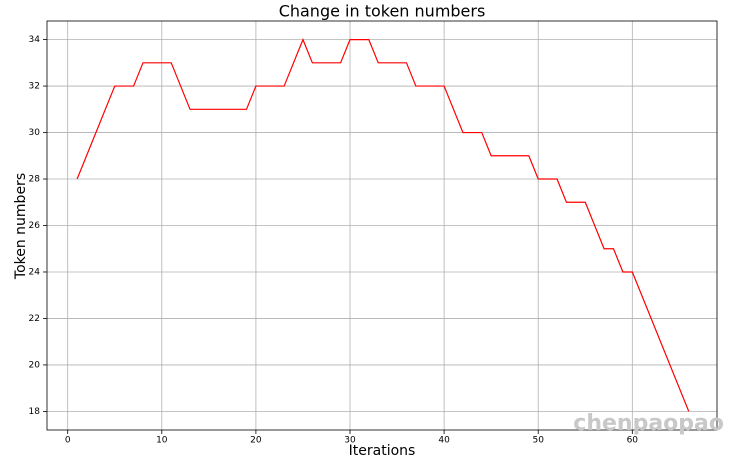 This screenshot has width=751, height=460. Describe the element at coordinates (382, 11) in the screenshot. I see `chart-title: Change in token numbers` at that location.